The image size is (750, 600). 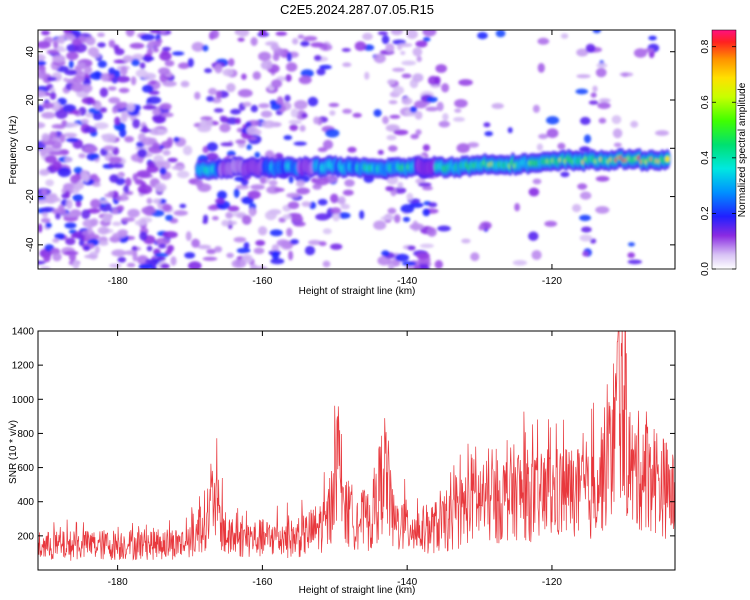 What do you see at coordinates (357, 590) in the screenshot?
I see `snr-x-axis-label: Height of straight line (km)` at bounding box center [357, 590].